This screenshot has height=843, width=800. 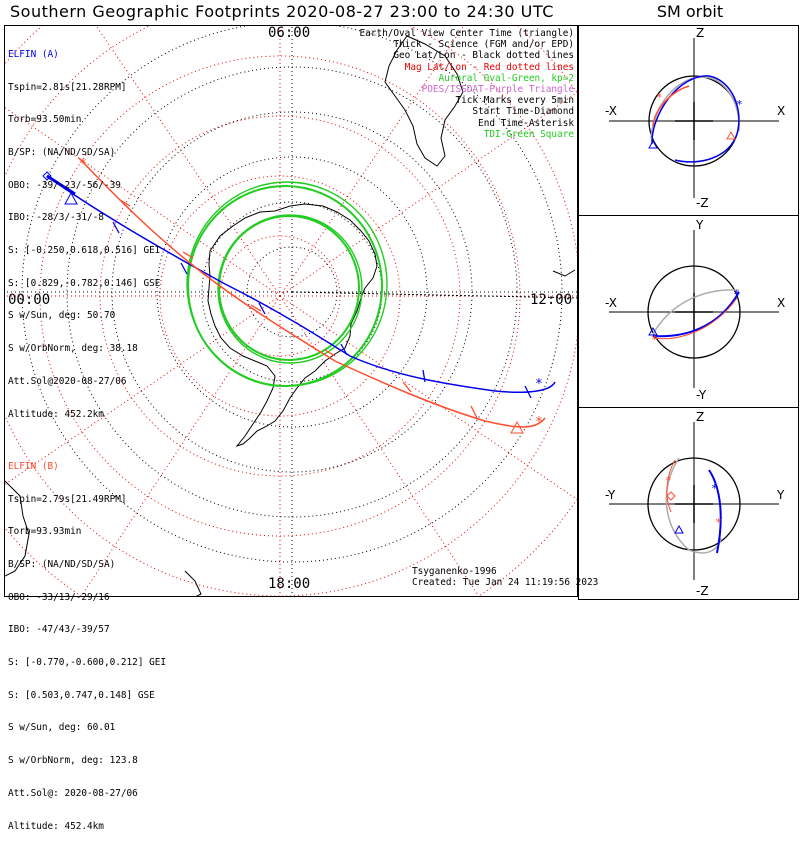 I want to click on elfin-a-end-asterisk: *, so click(x=539, y=384).